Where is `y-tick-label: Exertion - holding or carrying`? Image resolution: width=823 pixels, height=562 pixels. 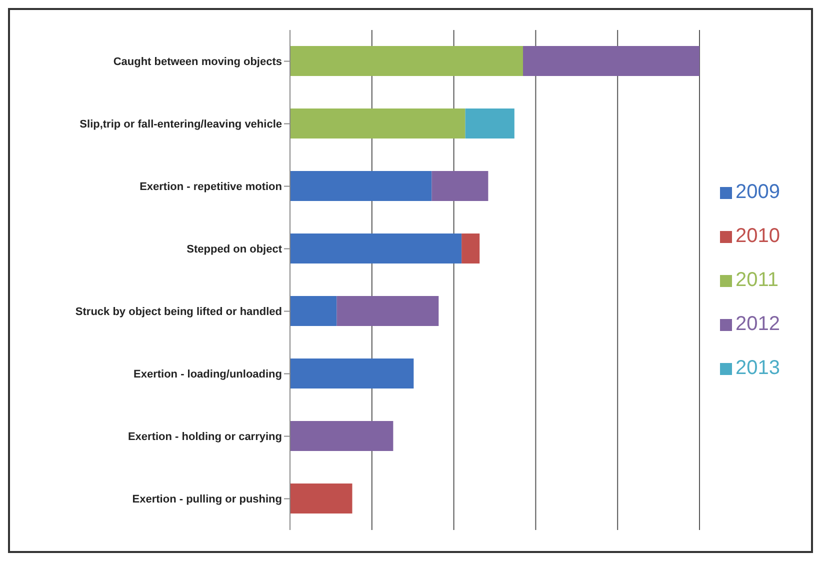 y-tick-label: Exertion - holding or carrying is located at coordinates (205, 437).